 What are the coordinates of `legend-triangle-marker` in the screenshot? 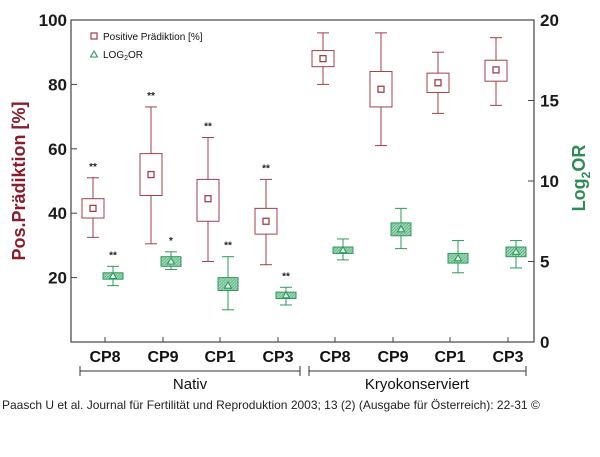 It's located at (94, 53).